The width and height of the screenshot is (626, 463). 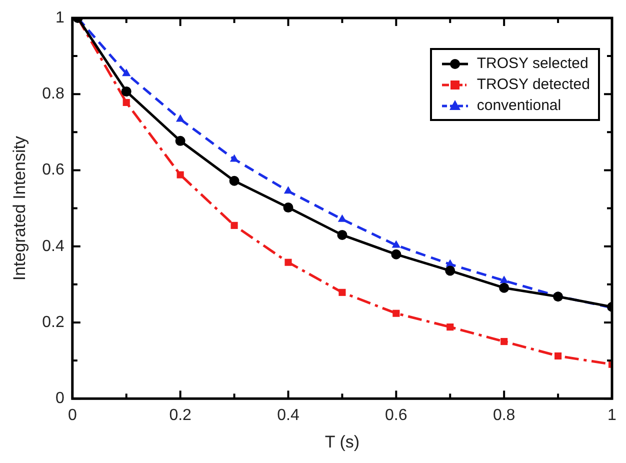 What do you see at coordinates (53, 94) in the screenshot?
I see `y-tick-label: 0.8` at bounding box center [53, 94].